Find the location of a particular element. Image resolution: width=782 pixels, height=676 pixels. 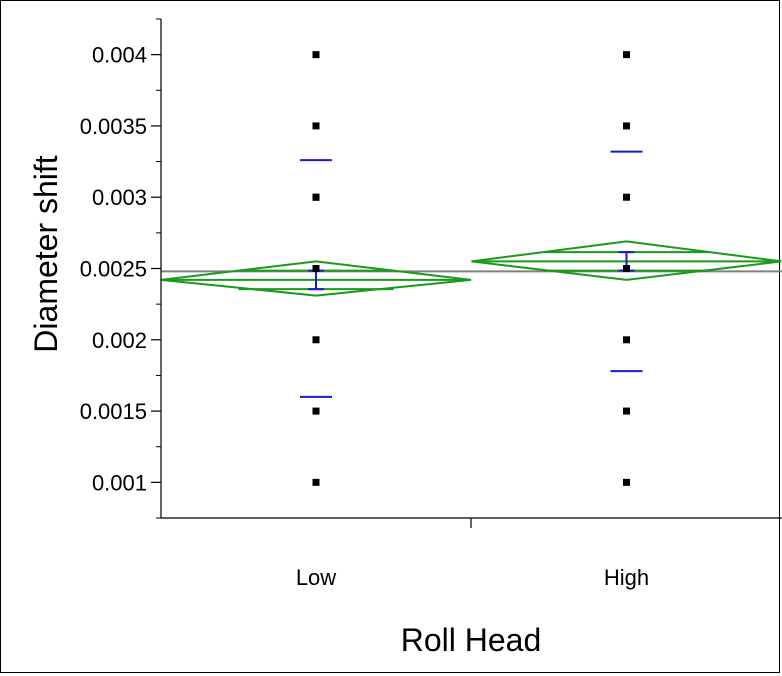

y-axis: 0.001 0.0015 0.002 0.0025 0.003 0.0035 0.004 is located at coordinates (121, 268).